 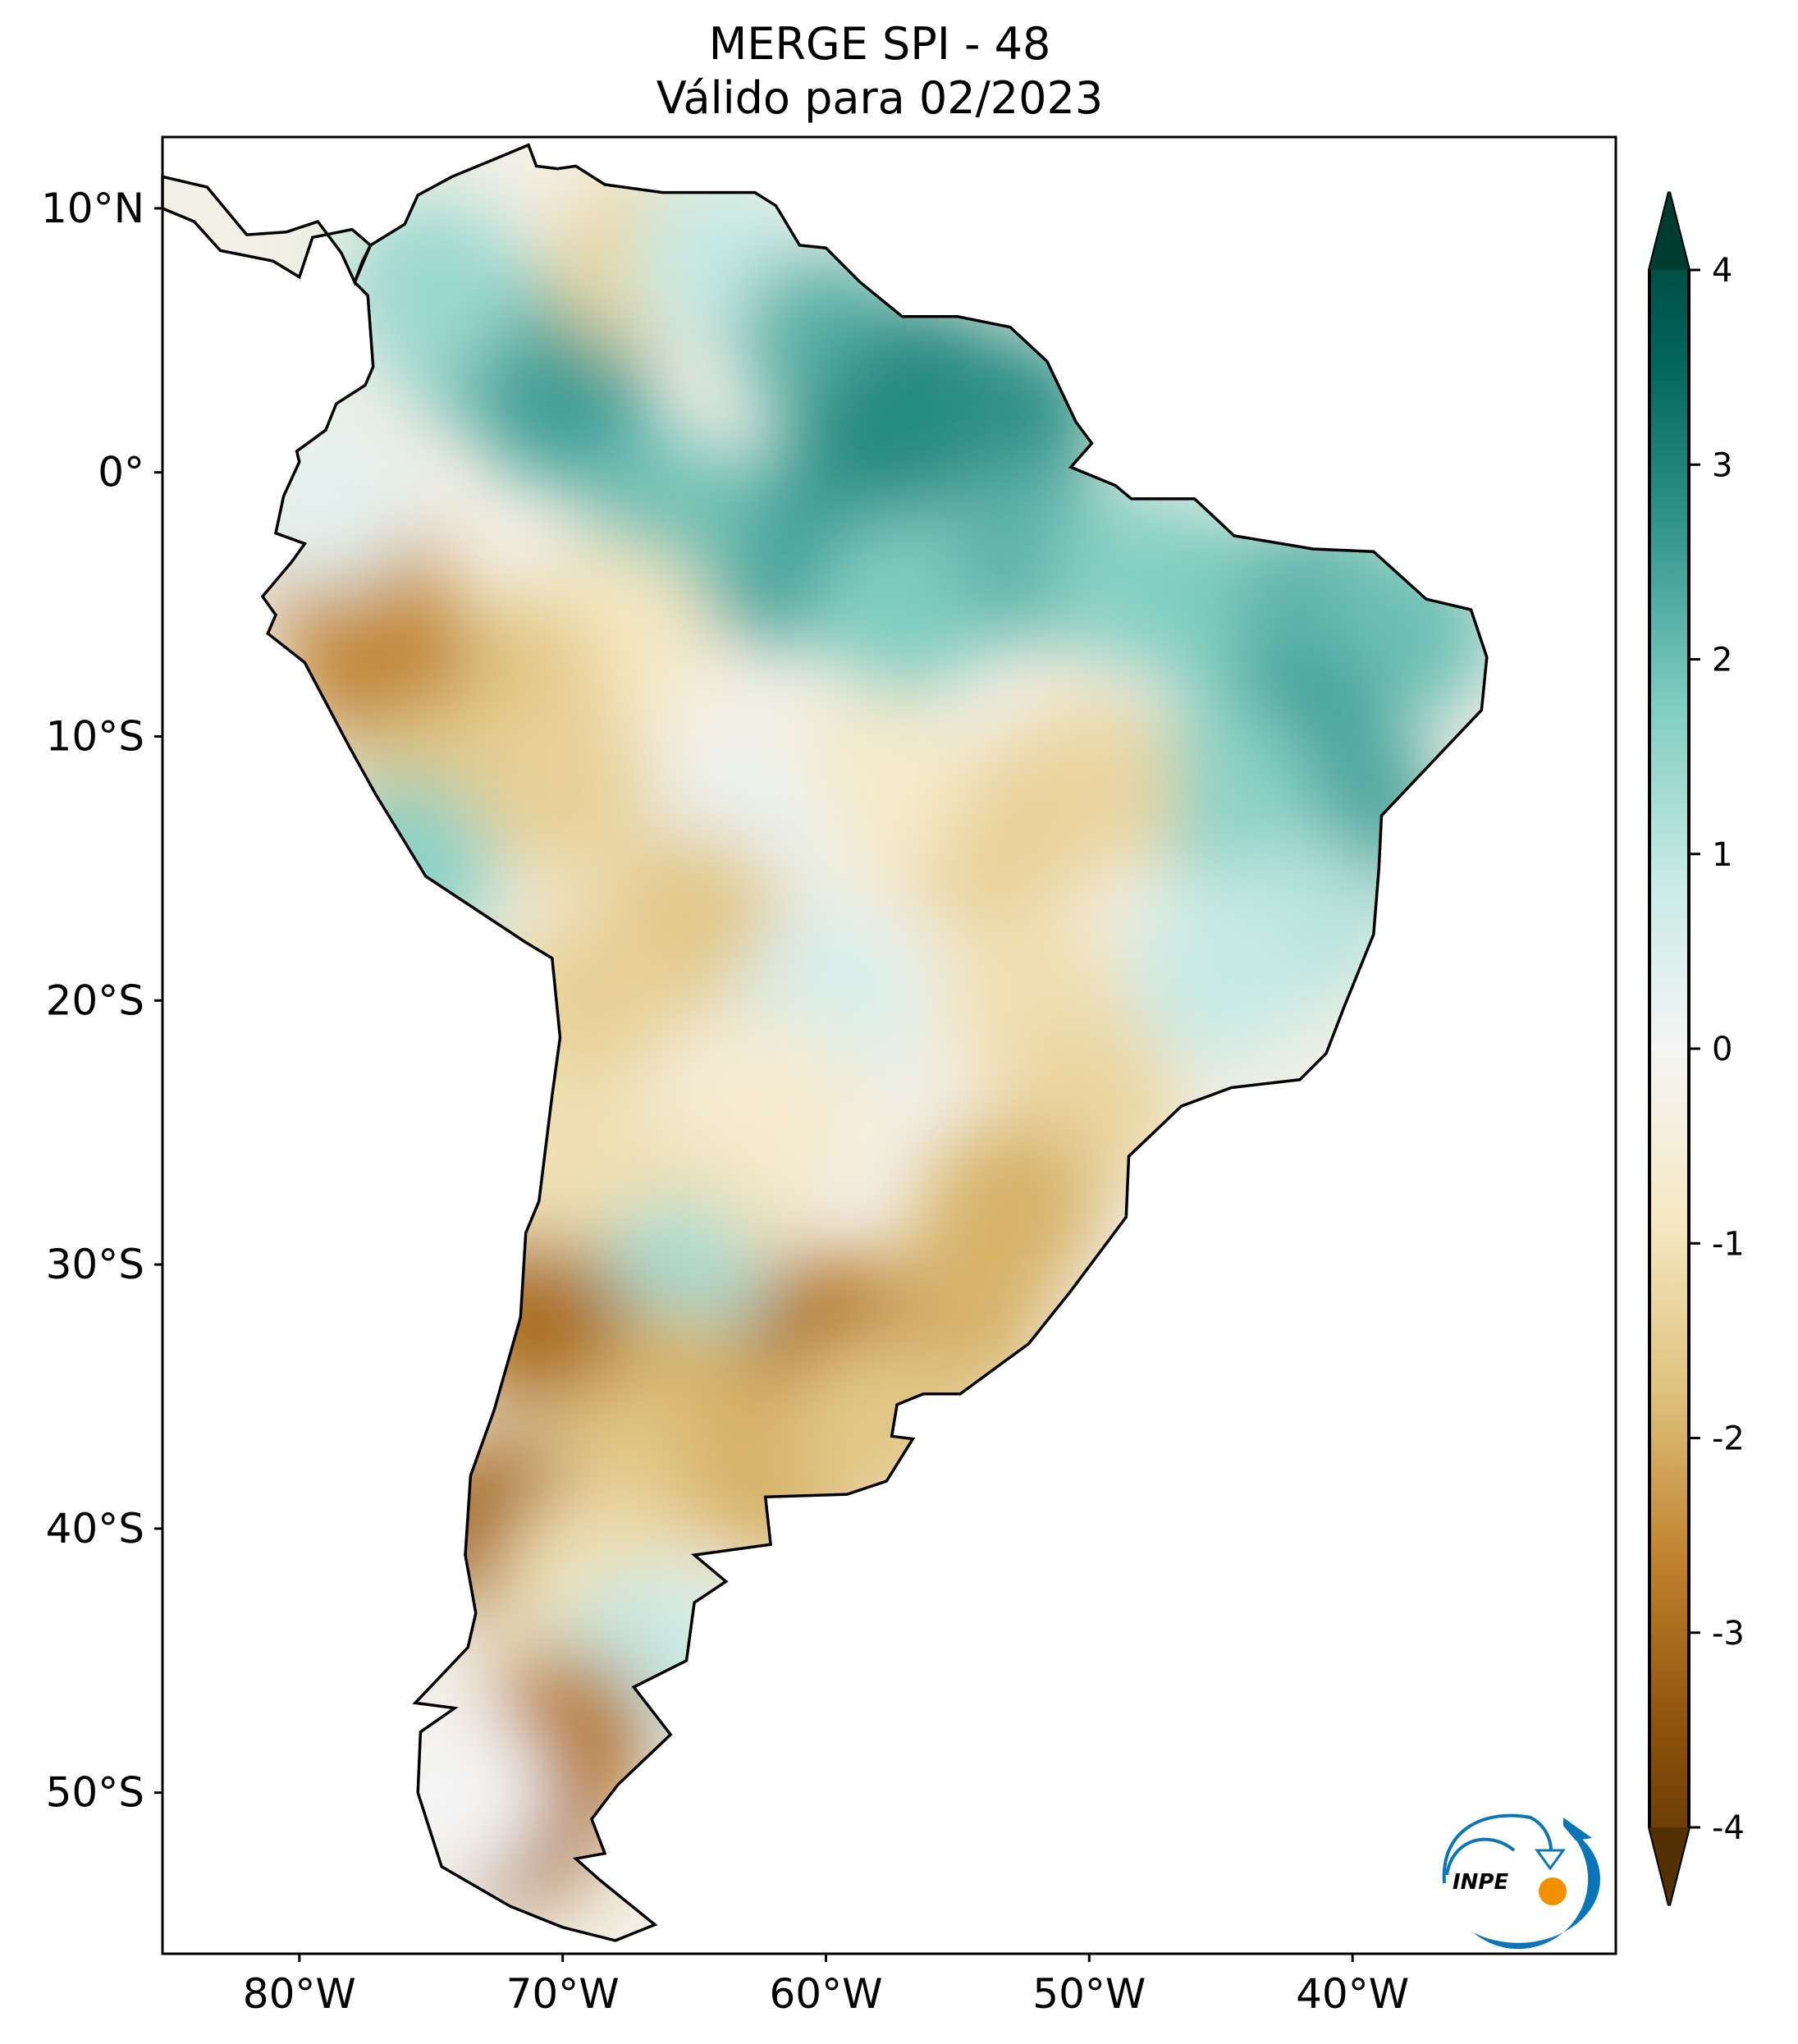 I want to click on logo-orbit-line-inner, so click(x=1480, y=1856).